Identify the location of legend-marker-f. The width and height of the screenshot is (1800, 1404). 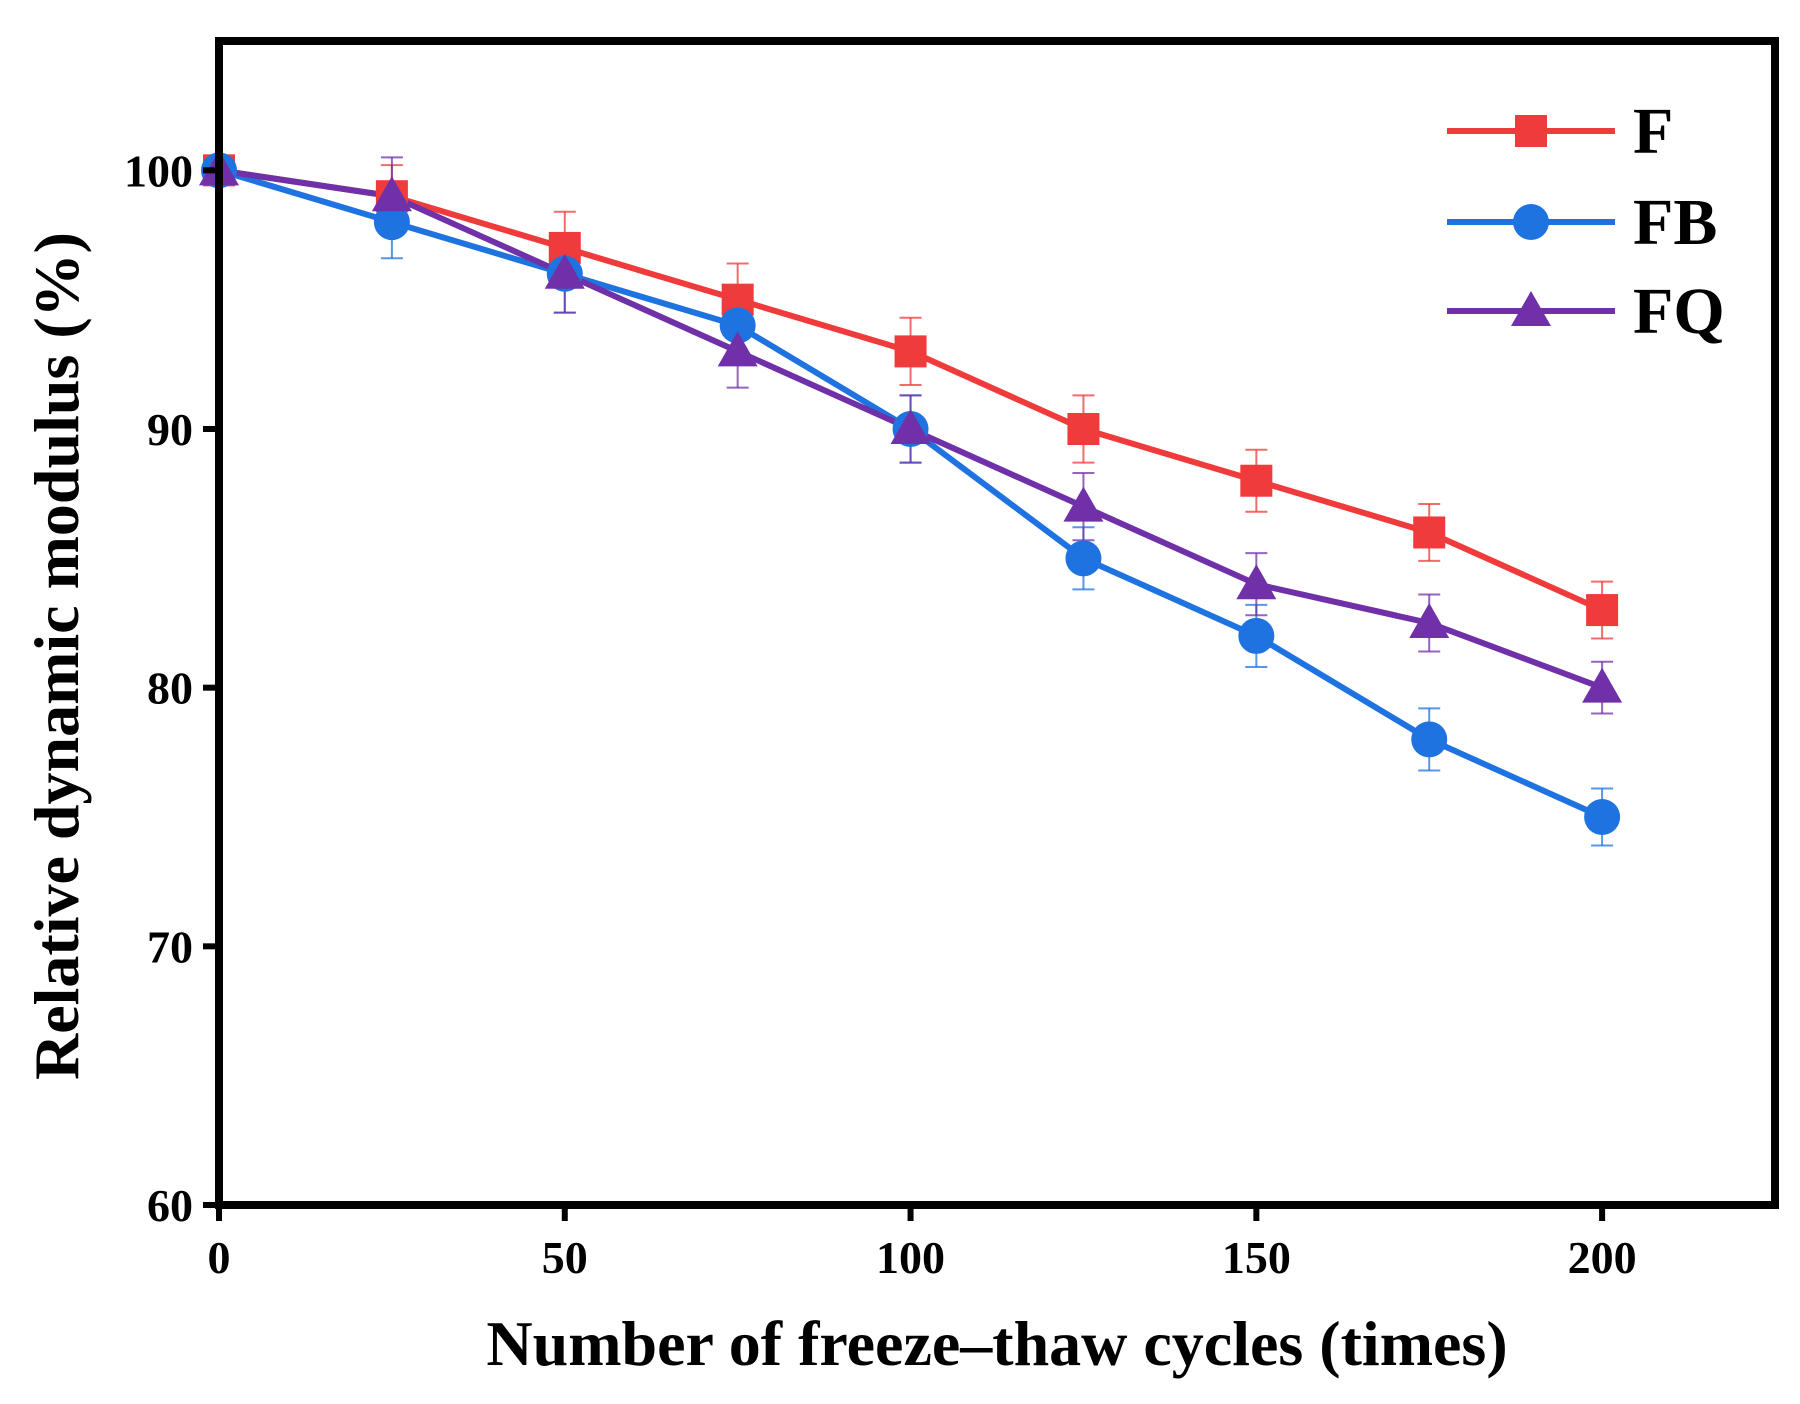
(1531, 131).